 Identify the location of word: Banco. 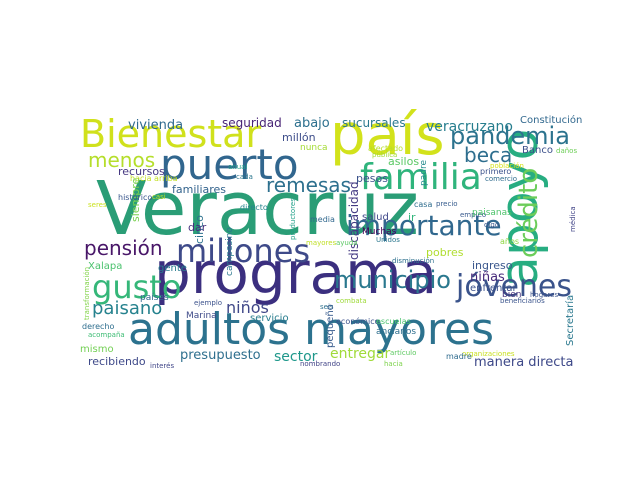
(537, 150).